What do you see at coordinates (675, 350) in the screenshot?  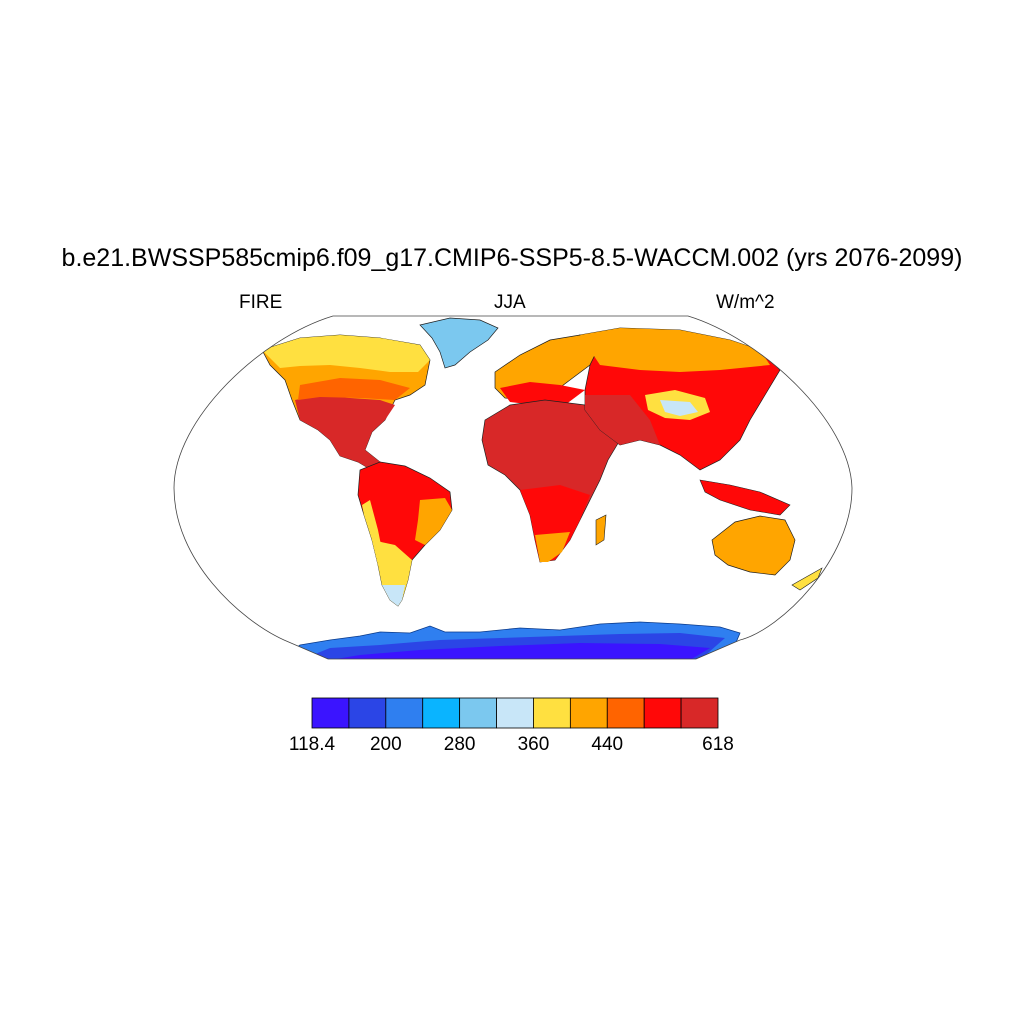 I see `siberia-north` at bounding box center [675, 350].